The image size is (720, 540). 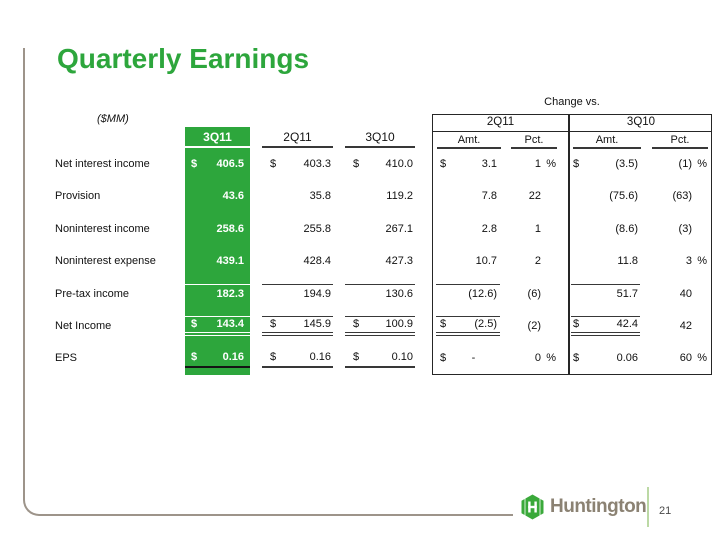 What do you see at coordinates (627, 294) in the screenshot?
I see `value: 51.7` at bounding box center [627, 294].